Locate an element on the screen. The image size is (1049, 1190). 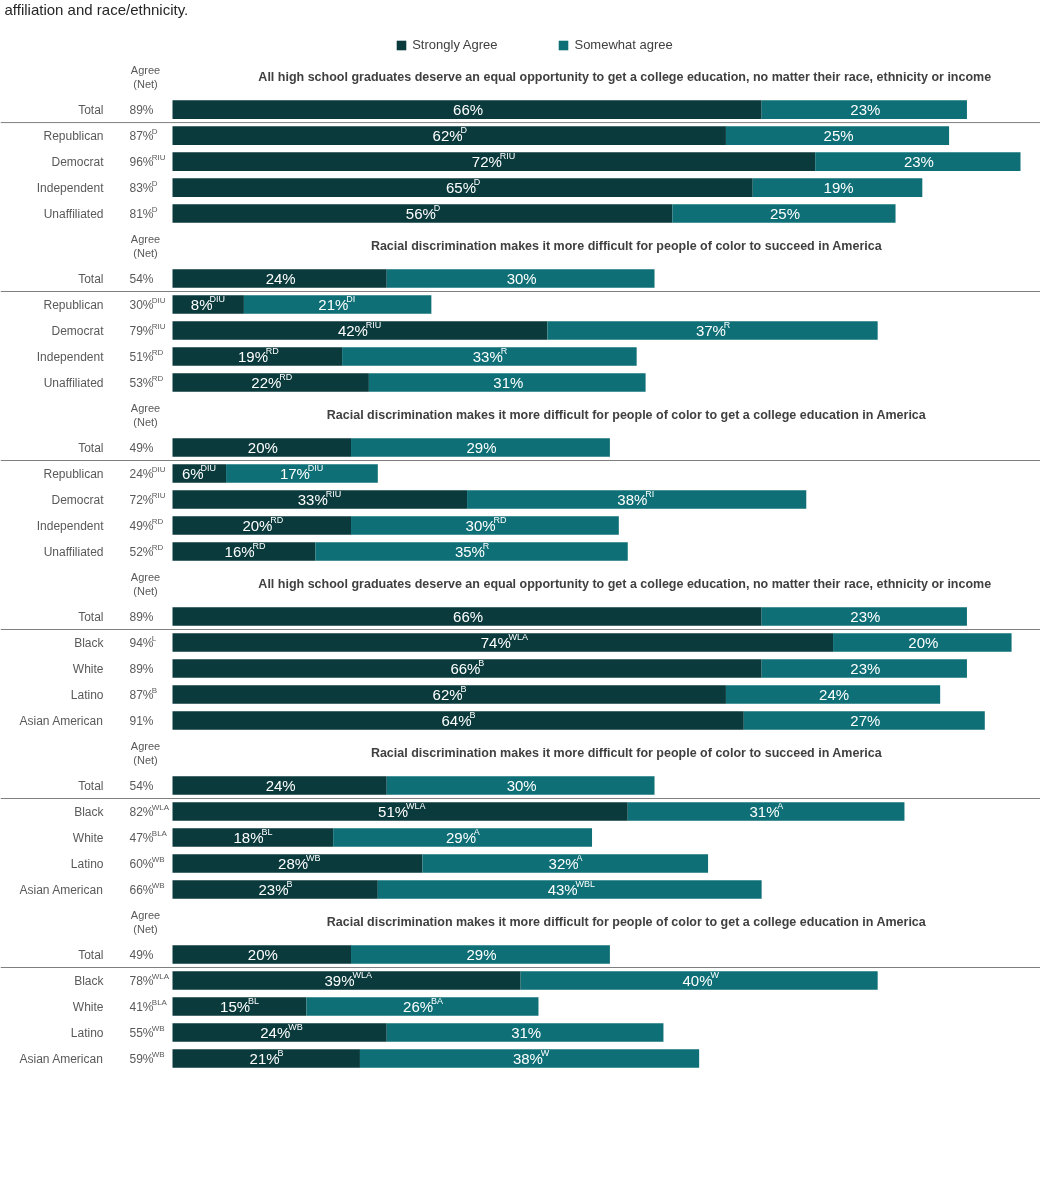
legend-label: Somewhat agree is located at coordinates (623, 44).